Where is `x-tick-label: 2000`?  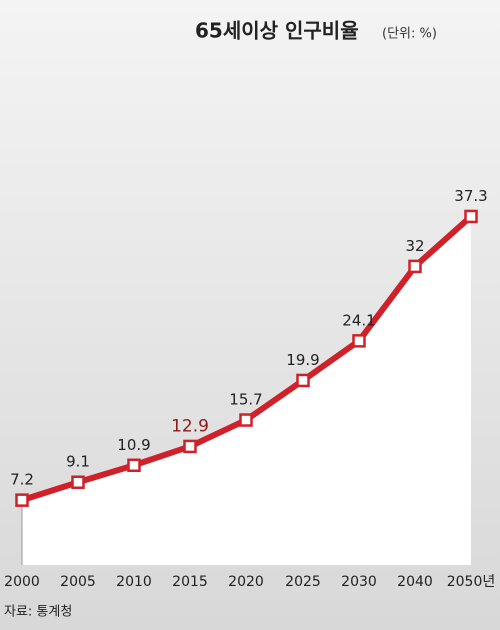
x-tick-label: 2000 is located at coordinates (22, 582).